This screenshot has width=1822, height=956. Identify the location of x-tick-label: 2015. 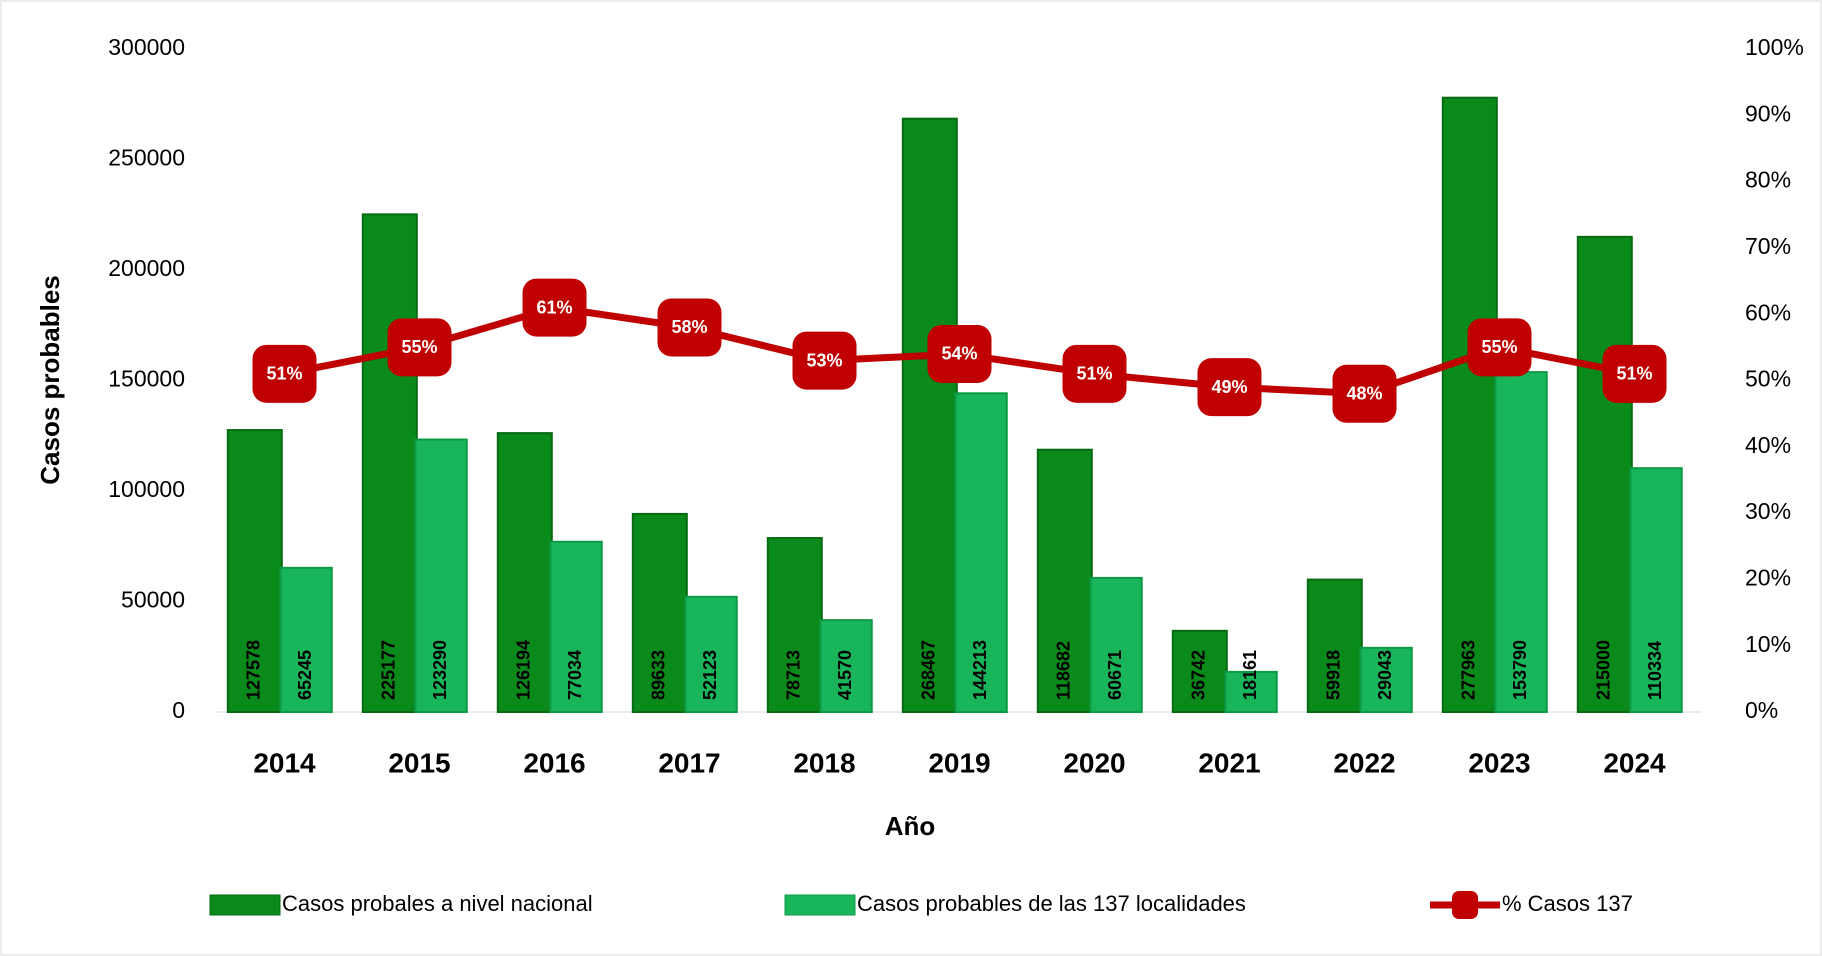
(419, 762).